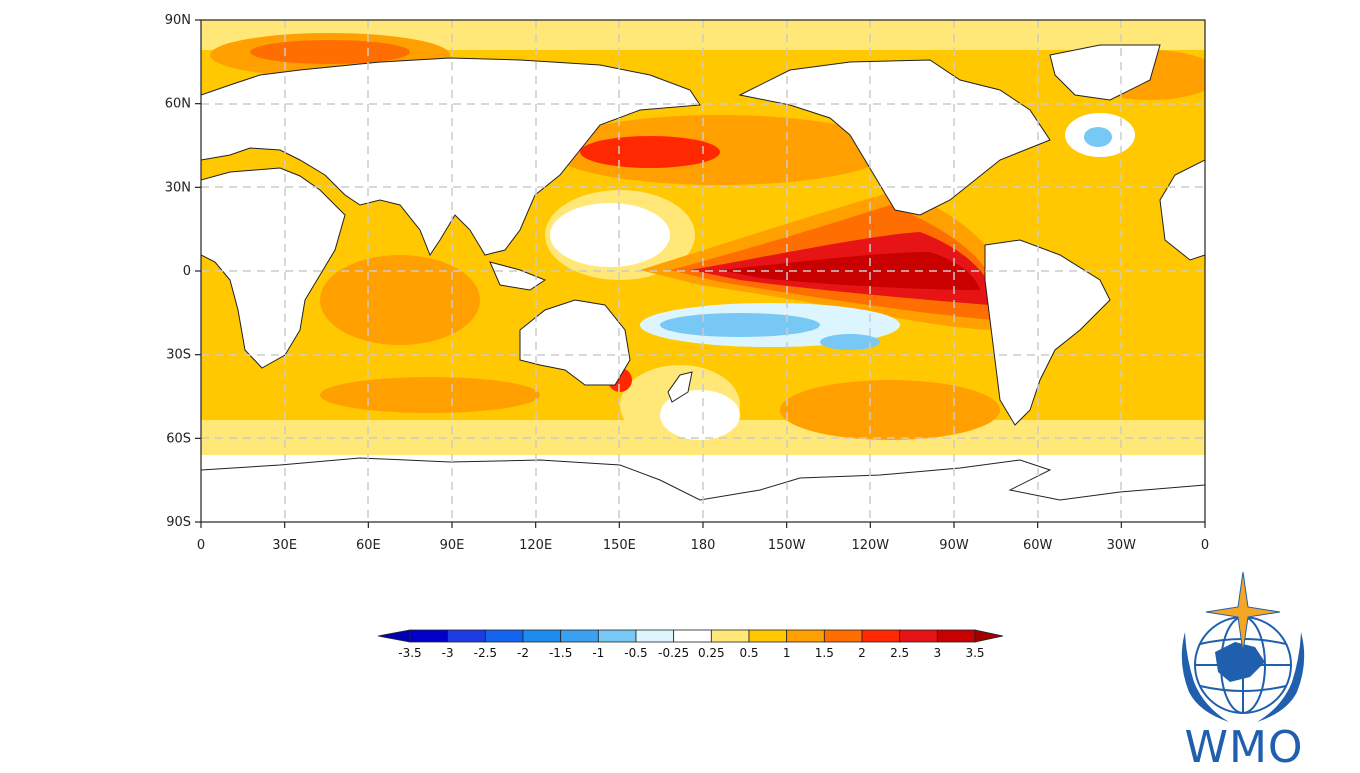 The image size is (1360, 773). Describe the element at coordinates (178, 104) in the screenshot. I see `lat-tick-label: 60N` at that location.